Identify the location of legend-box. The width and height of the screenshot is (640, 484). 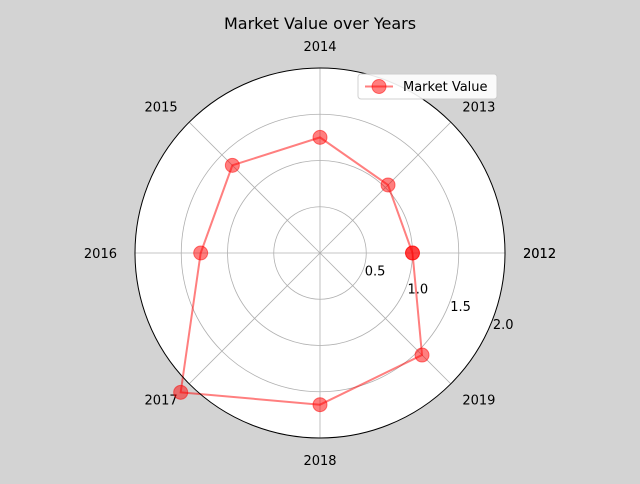
(427, 86).